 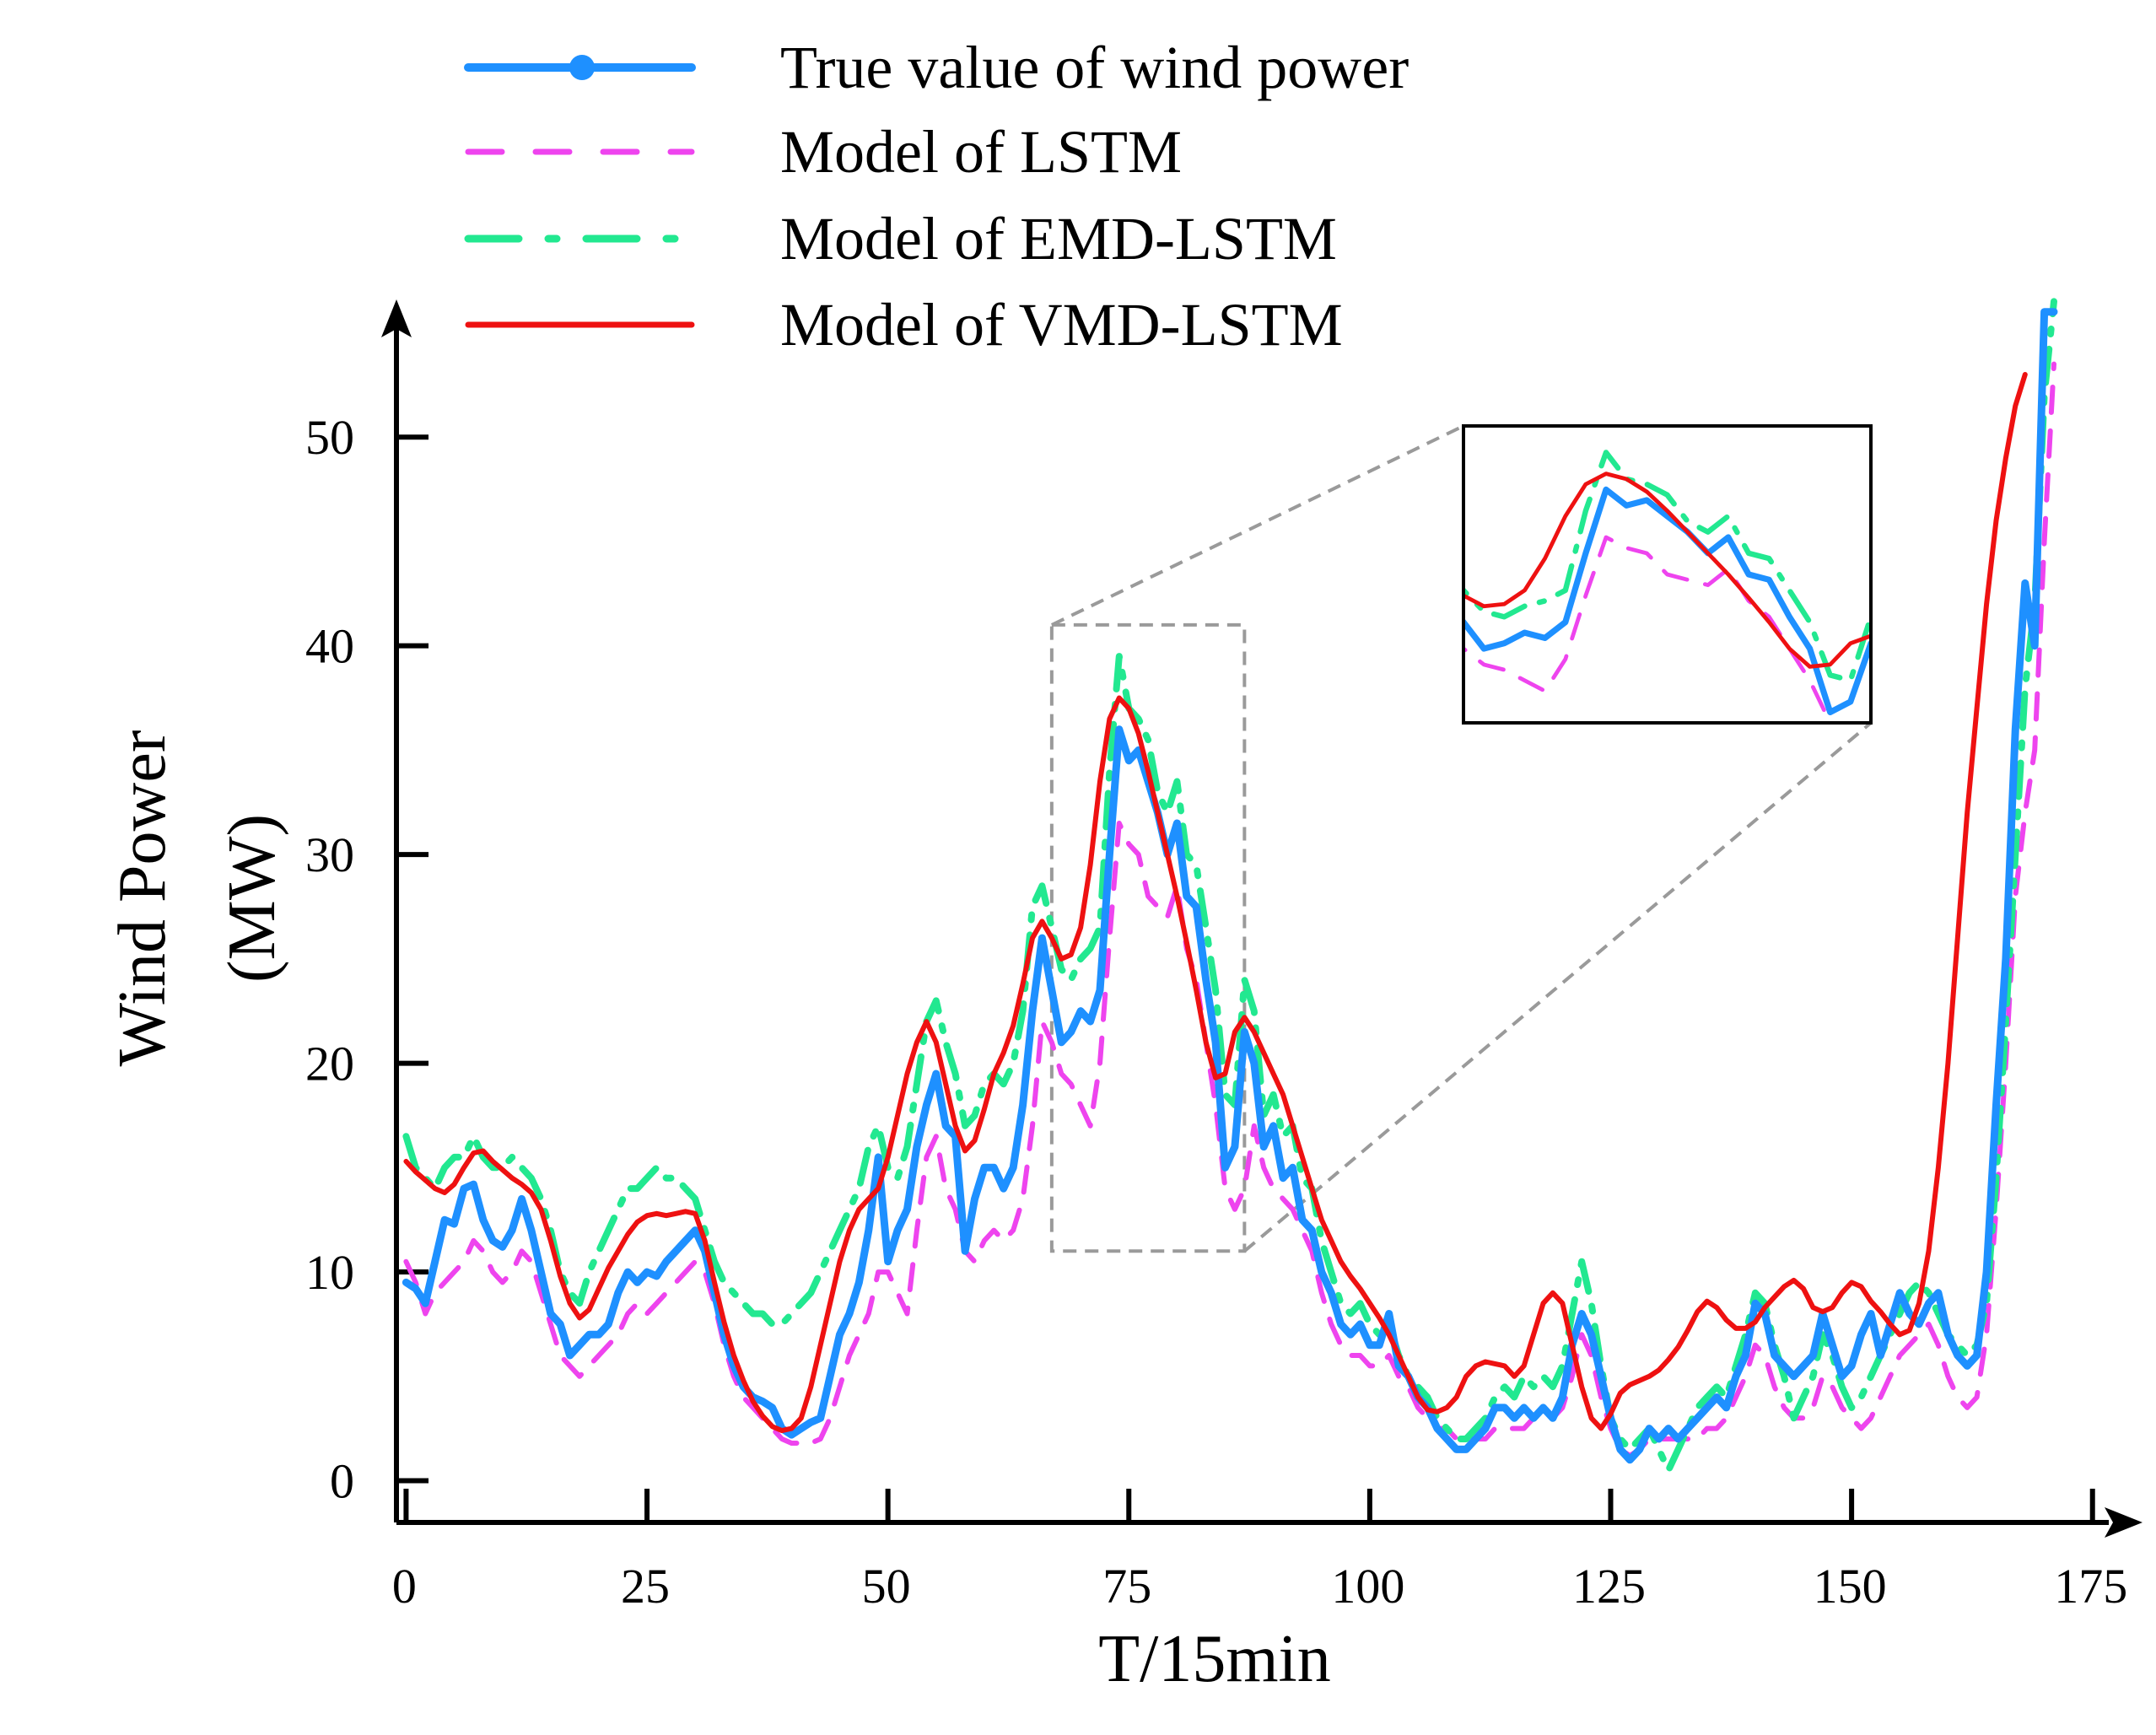 I want to click on legend-item-lstm: Model of LSTM, so click(x=823, y=152).